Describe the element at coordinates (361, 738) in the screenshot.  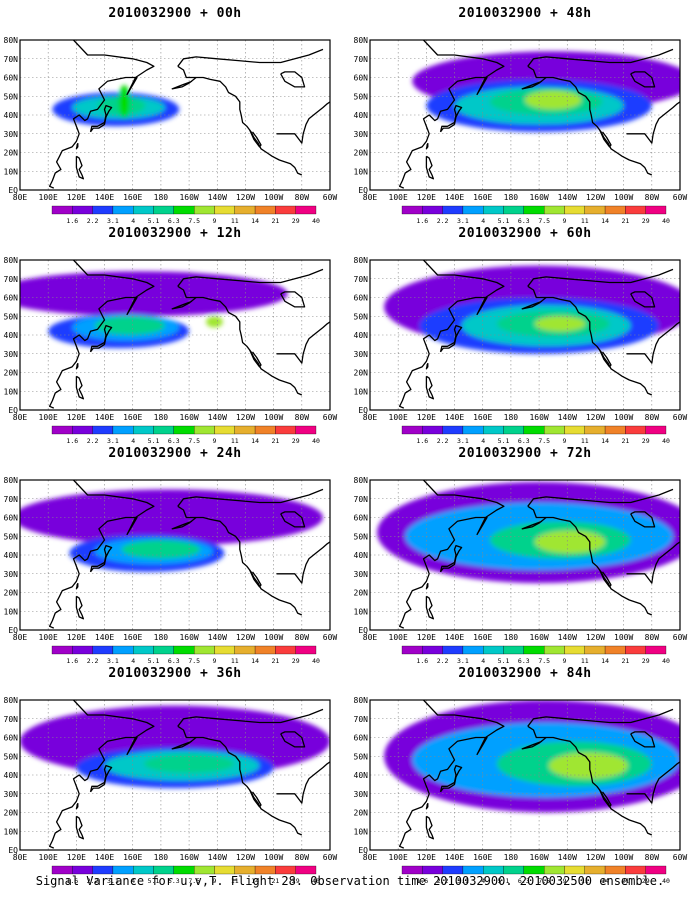
I see `lat-label: 60N` at that location.